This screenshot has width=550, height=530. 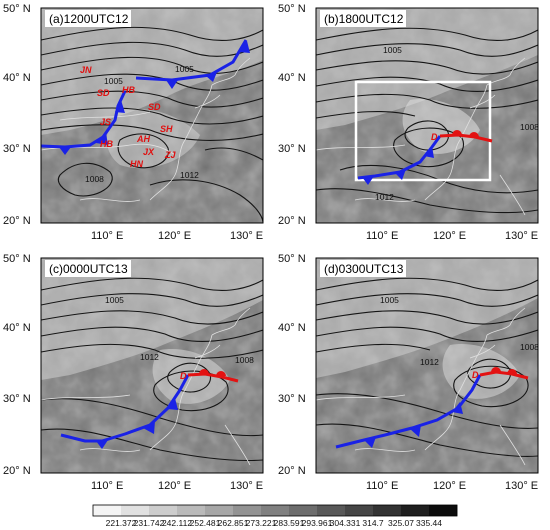 I want to click on colorbar-label: 304.331, so click(x=345, y=523).